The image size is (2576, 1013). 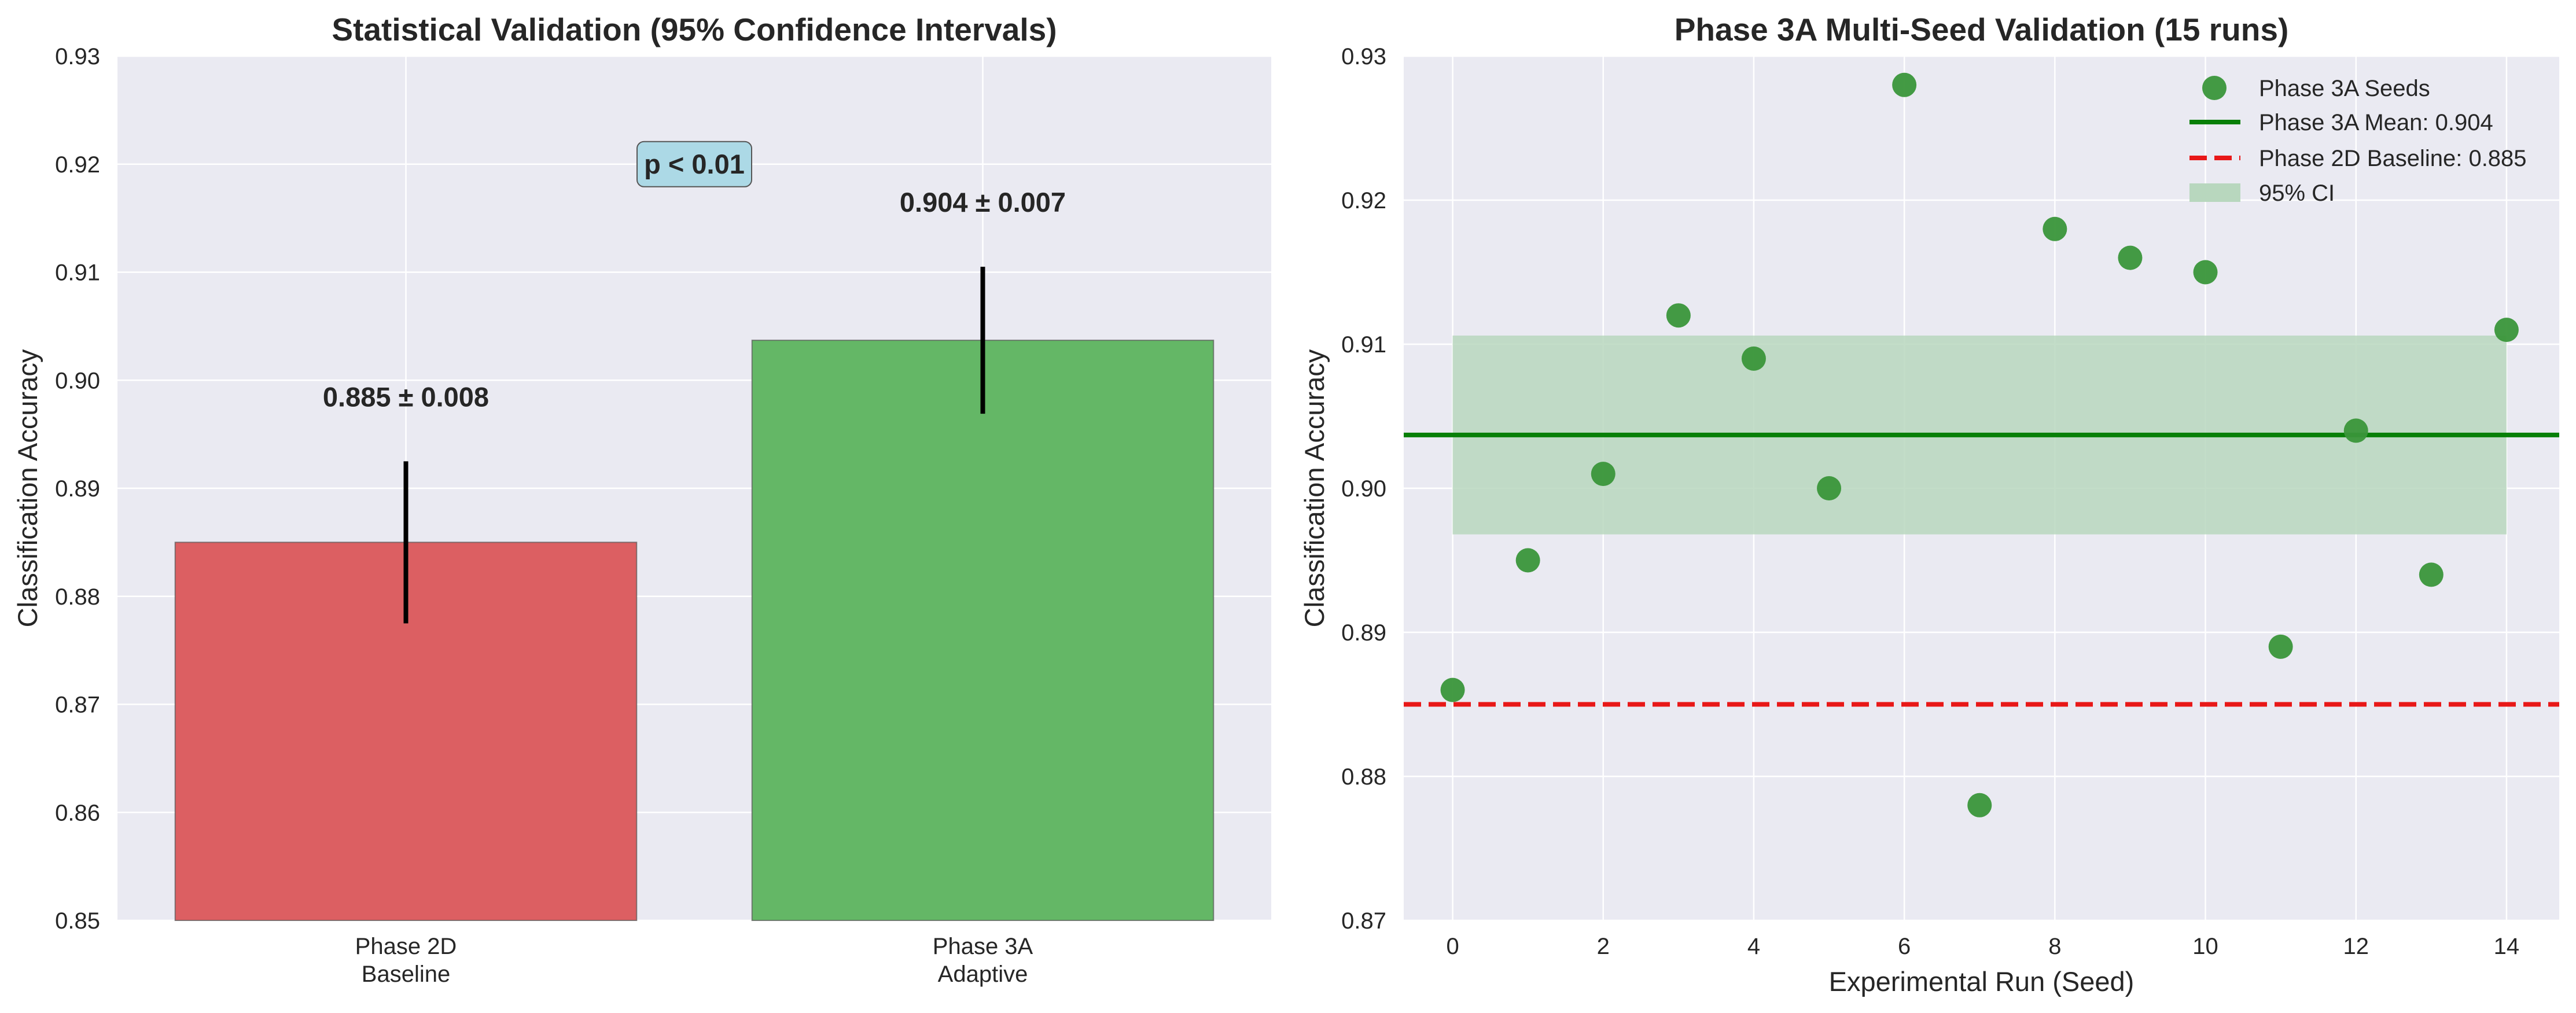 What do you see at coordinates (2344, 88) in the screenshot?
I see `legend-label-seeds: Phase 3A Seeds` at bounding box center [2344, 88].